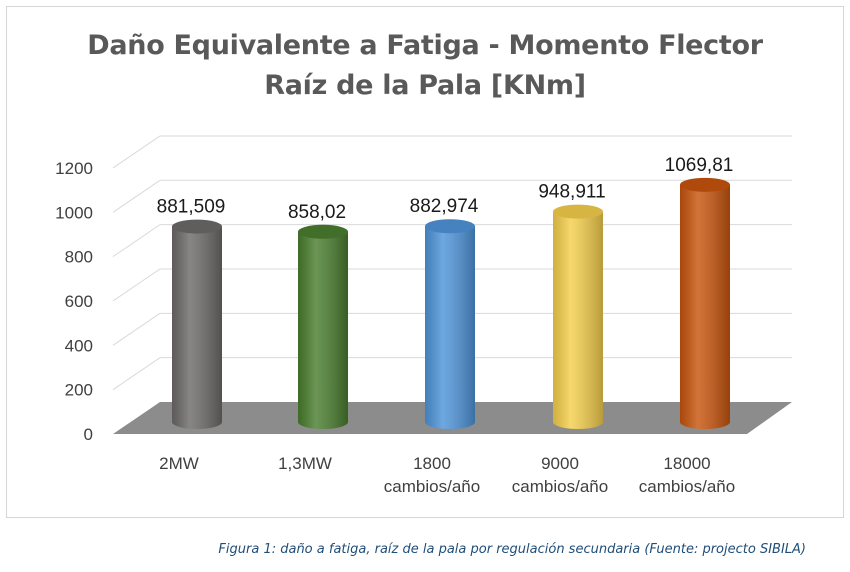  I want to click on y-tick-label: 1200, so click(74, 168).